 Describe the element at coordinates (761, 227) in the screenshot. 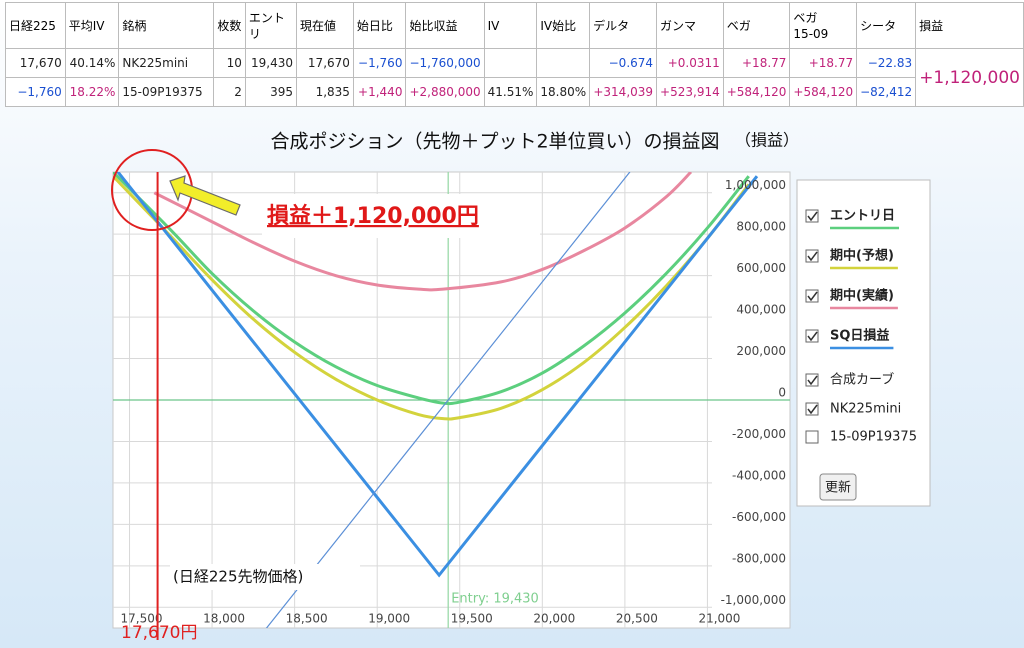

I see `y-tick-label: 800,000` at that location.